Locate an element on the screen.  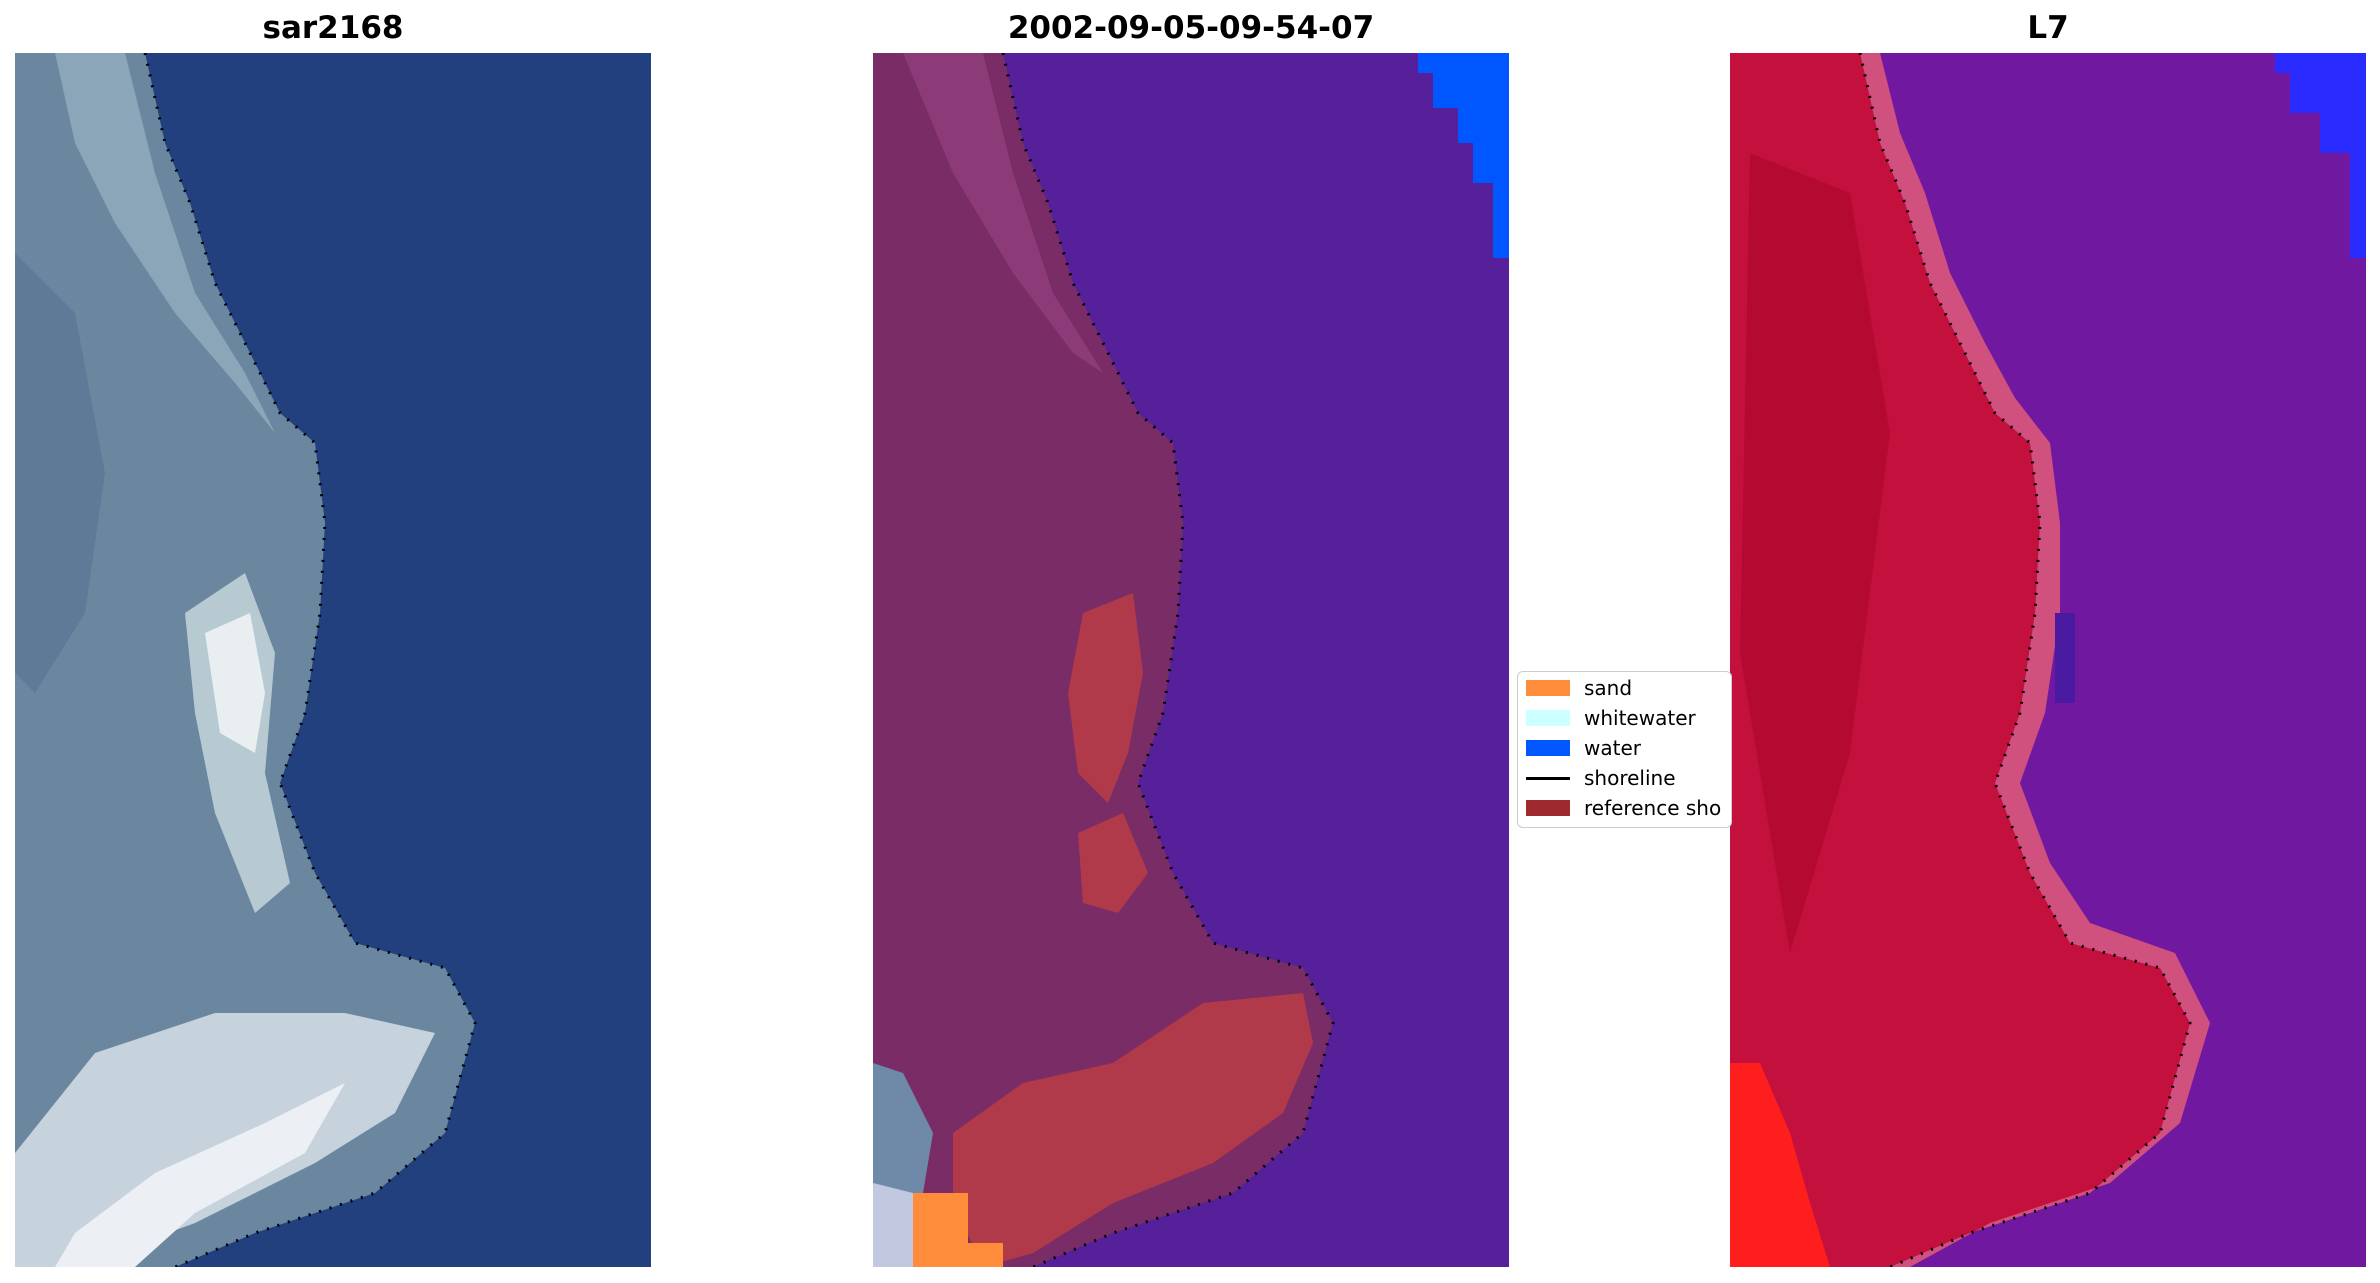
legend-swatch-water is located at coordinates (1548, 748).